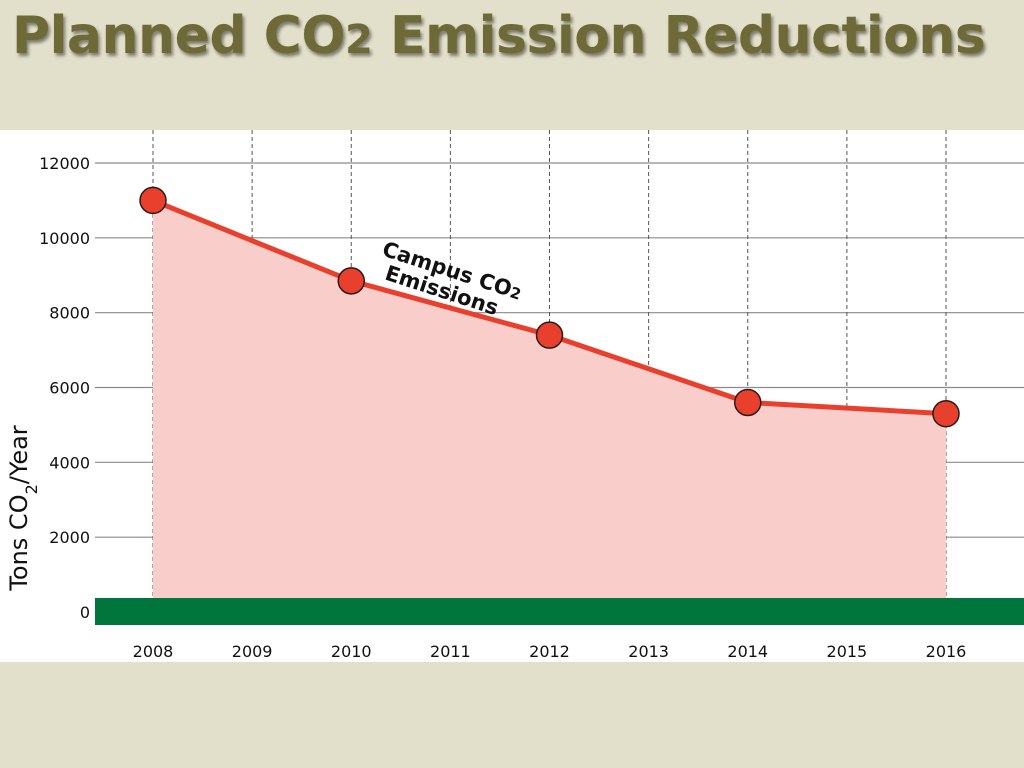 This screenshot has height=768, width=1024. Describe the element at coordinates (512, 715) in the screenshot. I see `footer-band` at that location.